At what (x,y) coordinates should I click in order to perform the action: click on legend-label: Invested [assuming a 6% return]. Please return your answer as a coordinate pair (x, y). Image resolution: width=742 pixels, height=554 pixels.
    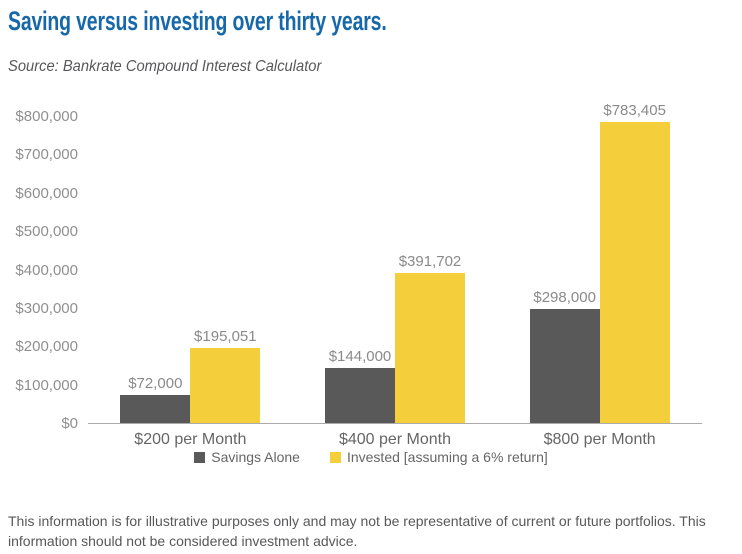
    Looking at the image, I should click on (447, 457).